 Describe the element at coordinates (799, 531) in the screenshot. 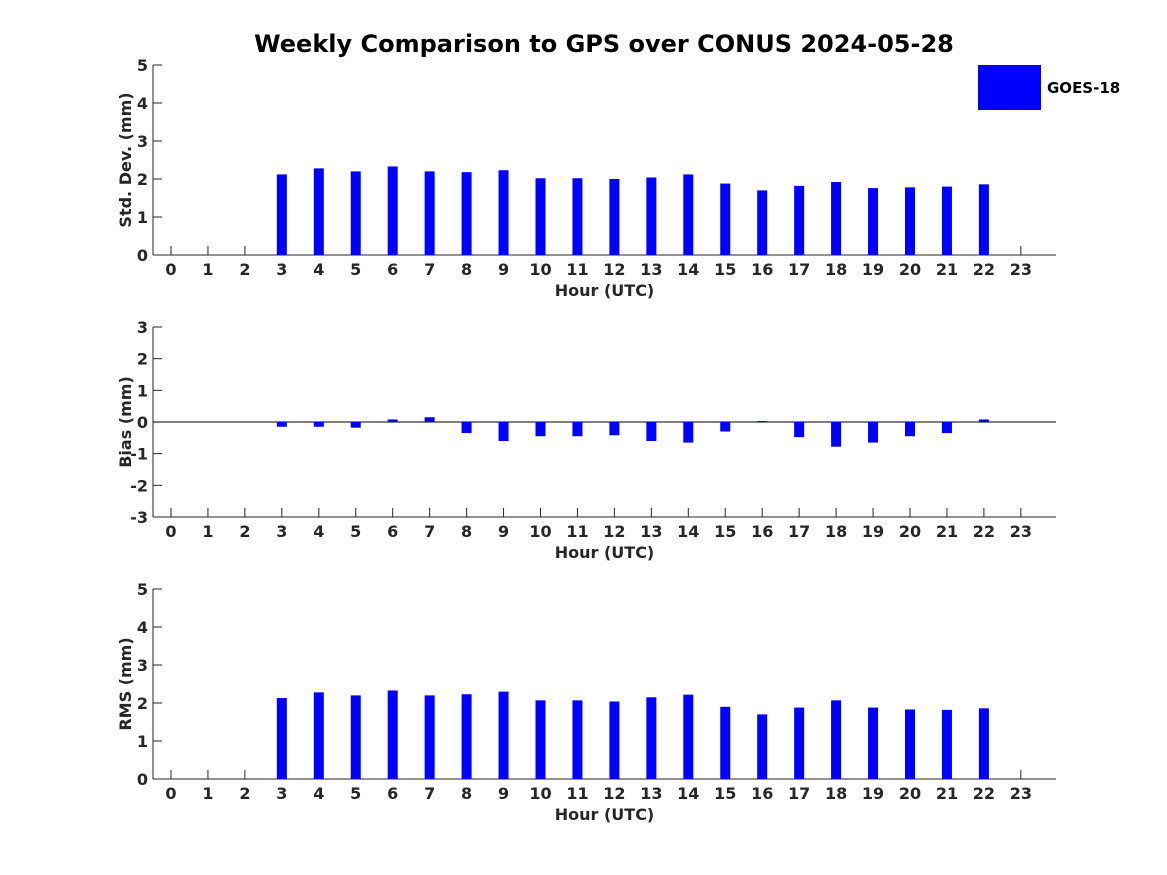

I see `bias-x-tick-label: 17` at that location.